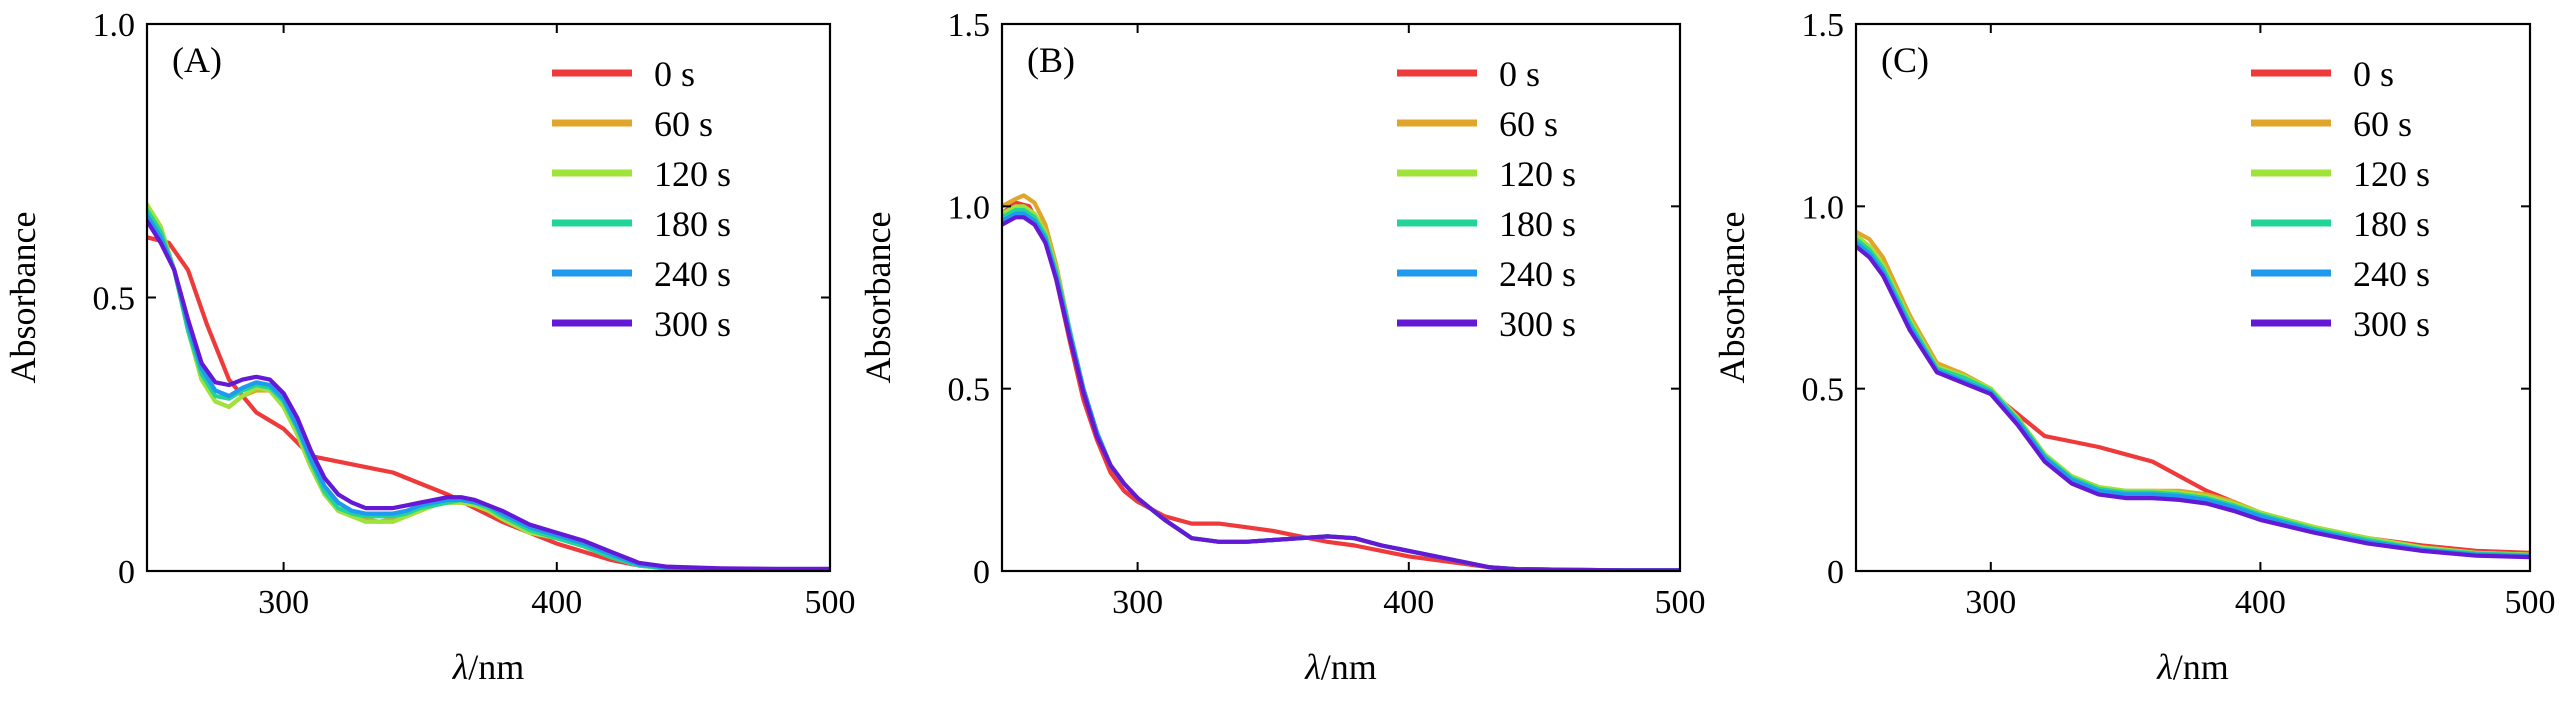 This screenshot has width=2567, height=714. Describe the element at coordinates (830, 602) in the screenshot. I see `panel-a-x-tick-label: 500` at that location.